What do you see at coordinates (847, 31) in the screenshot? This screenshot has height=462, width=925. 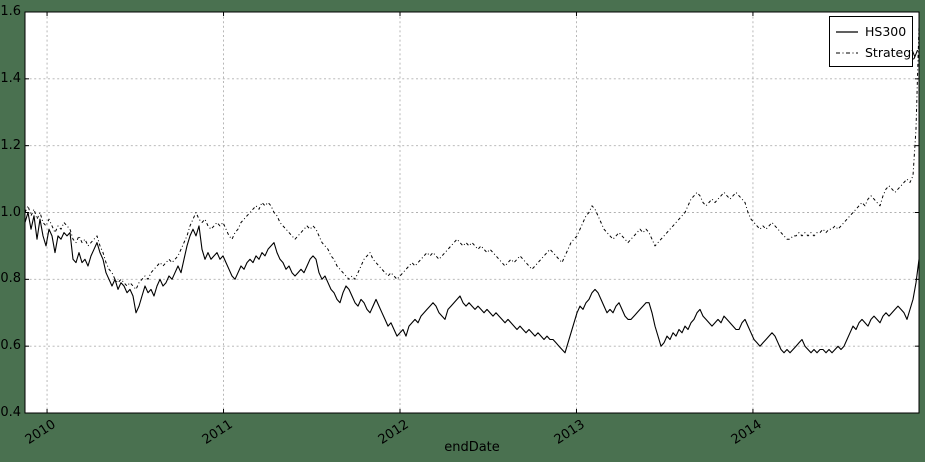 I see `solid-line-sample-icon` at bounding box center [847, 31].